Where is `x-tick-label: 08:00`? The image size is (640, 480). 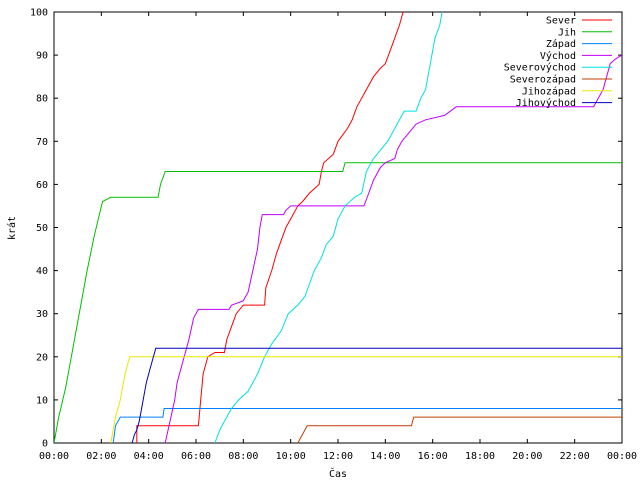 x-tick-label: 08:00 is located at coordinates (243, 456).